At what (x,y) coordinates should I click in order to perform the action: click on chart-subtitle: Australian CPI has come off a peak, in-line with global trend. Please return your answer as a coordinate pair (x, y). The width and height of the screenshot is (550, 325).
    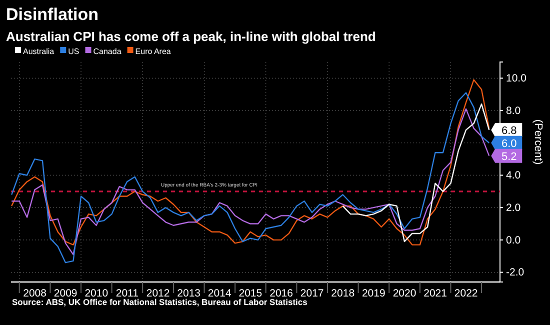
    Looking at the image, I should click on (191, 36).